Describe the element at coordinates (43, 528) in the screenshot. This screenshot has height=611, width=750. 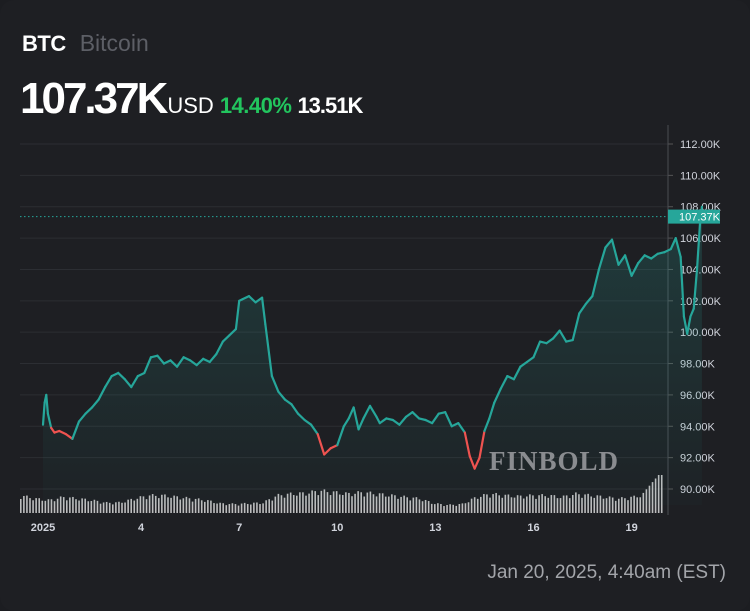
I see `x-axis-tick-label: 2025` at that location.